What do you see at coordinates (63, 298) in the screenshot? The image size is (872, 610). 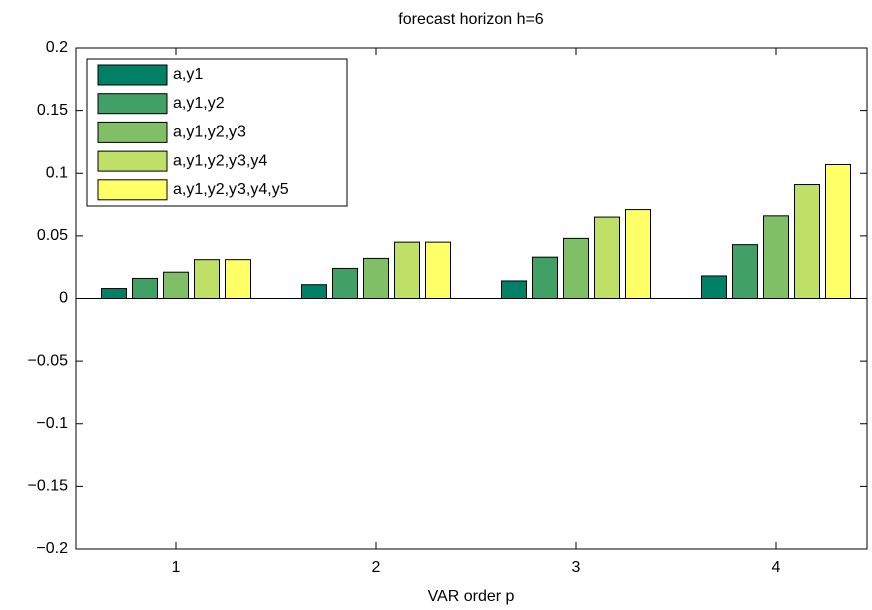 I see `y-tick-label: 0` at bounding box center [63, 298].